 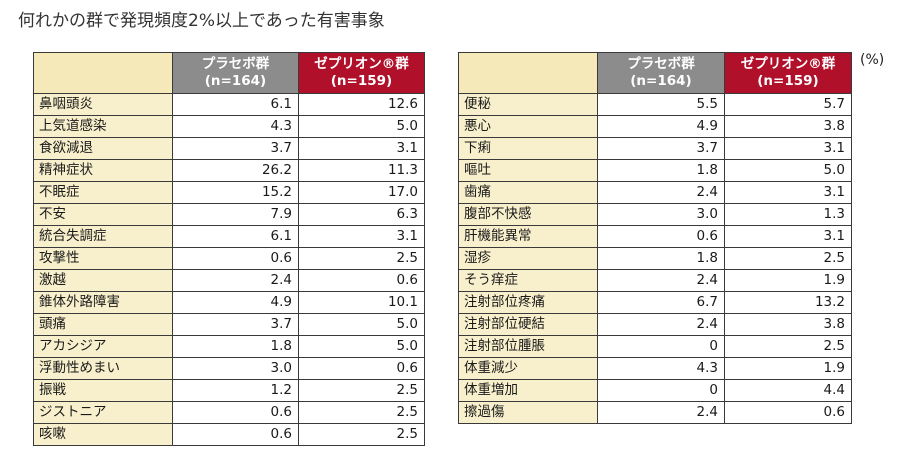 I want to click on placebo-value-cell: 4.3, so click(x=661, y=368).